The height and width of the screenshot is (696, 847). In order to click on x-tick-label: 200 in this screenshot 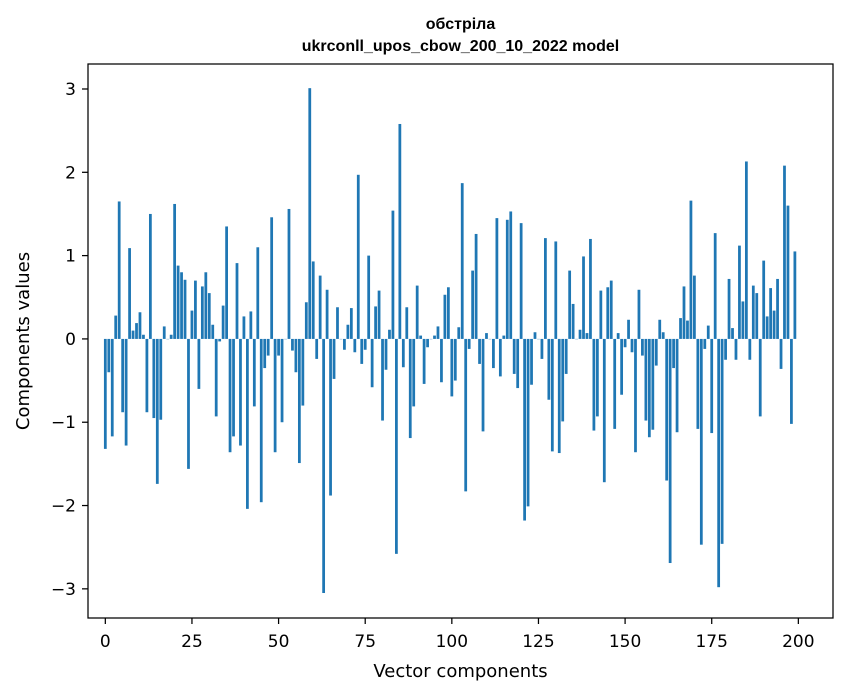, I will do `click(798, 642)`.